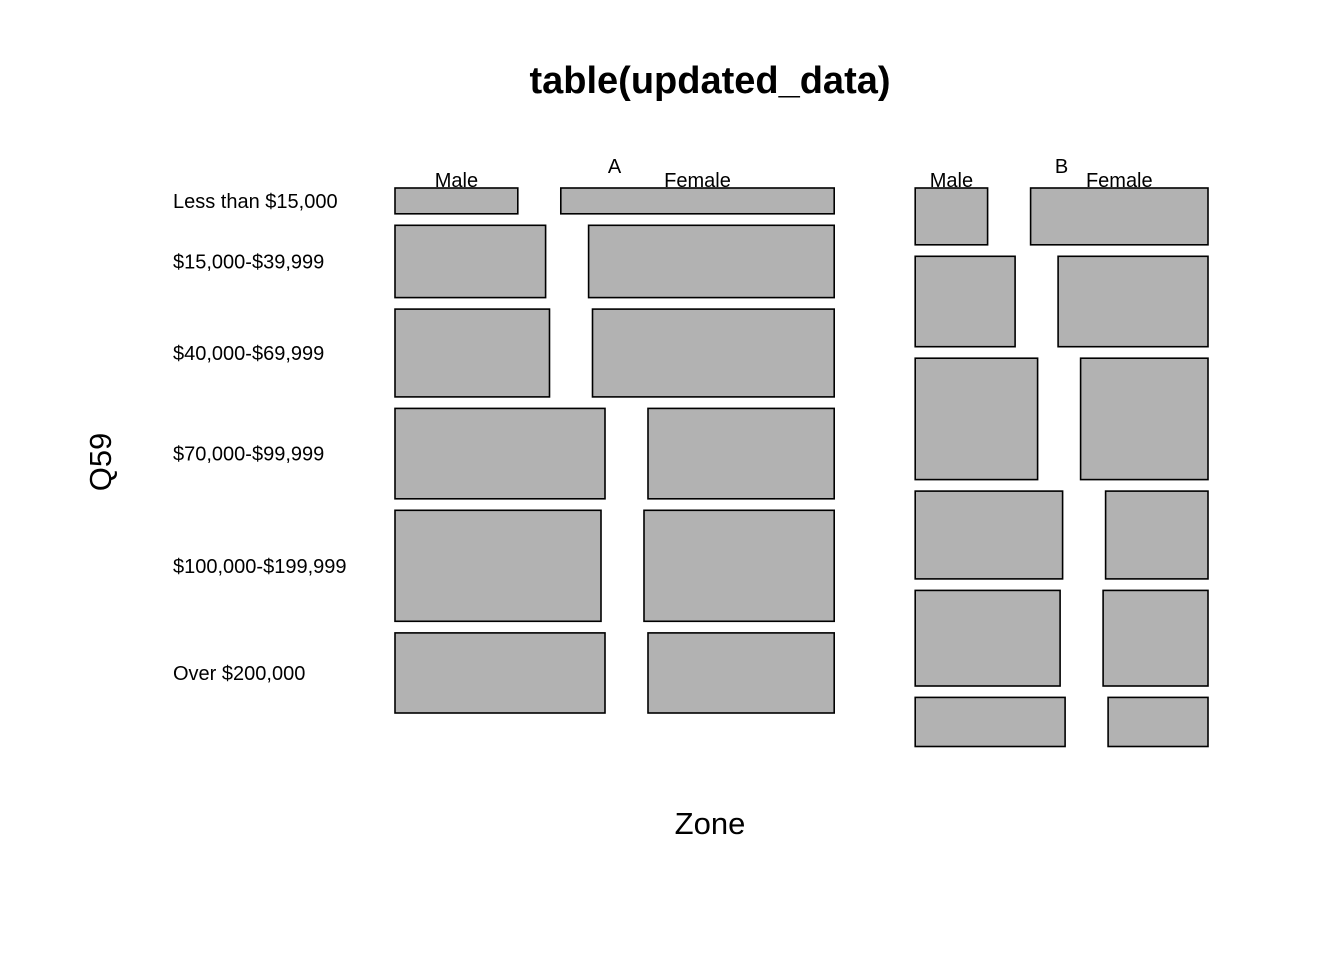  I want to click on row-label-3: $70,000-$99,999, so click(248, 455).